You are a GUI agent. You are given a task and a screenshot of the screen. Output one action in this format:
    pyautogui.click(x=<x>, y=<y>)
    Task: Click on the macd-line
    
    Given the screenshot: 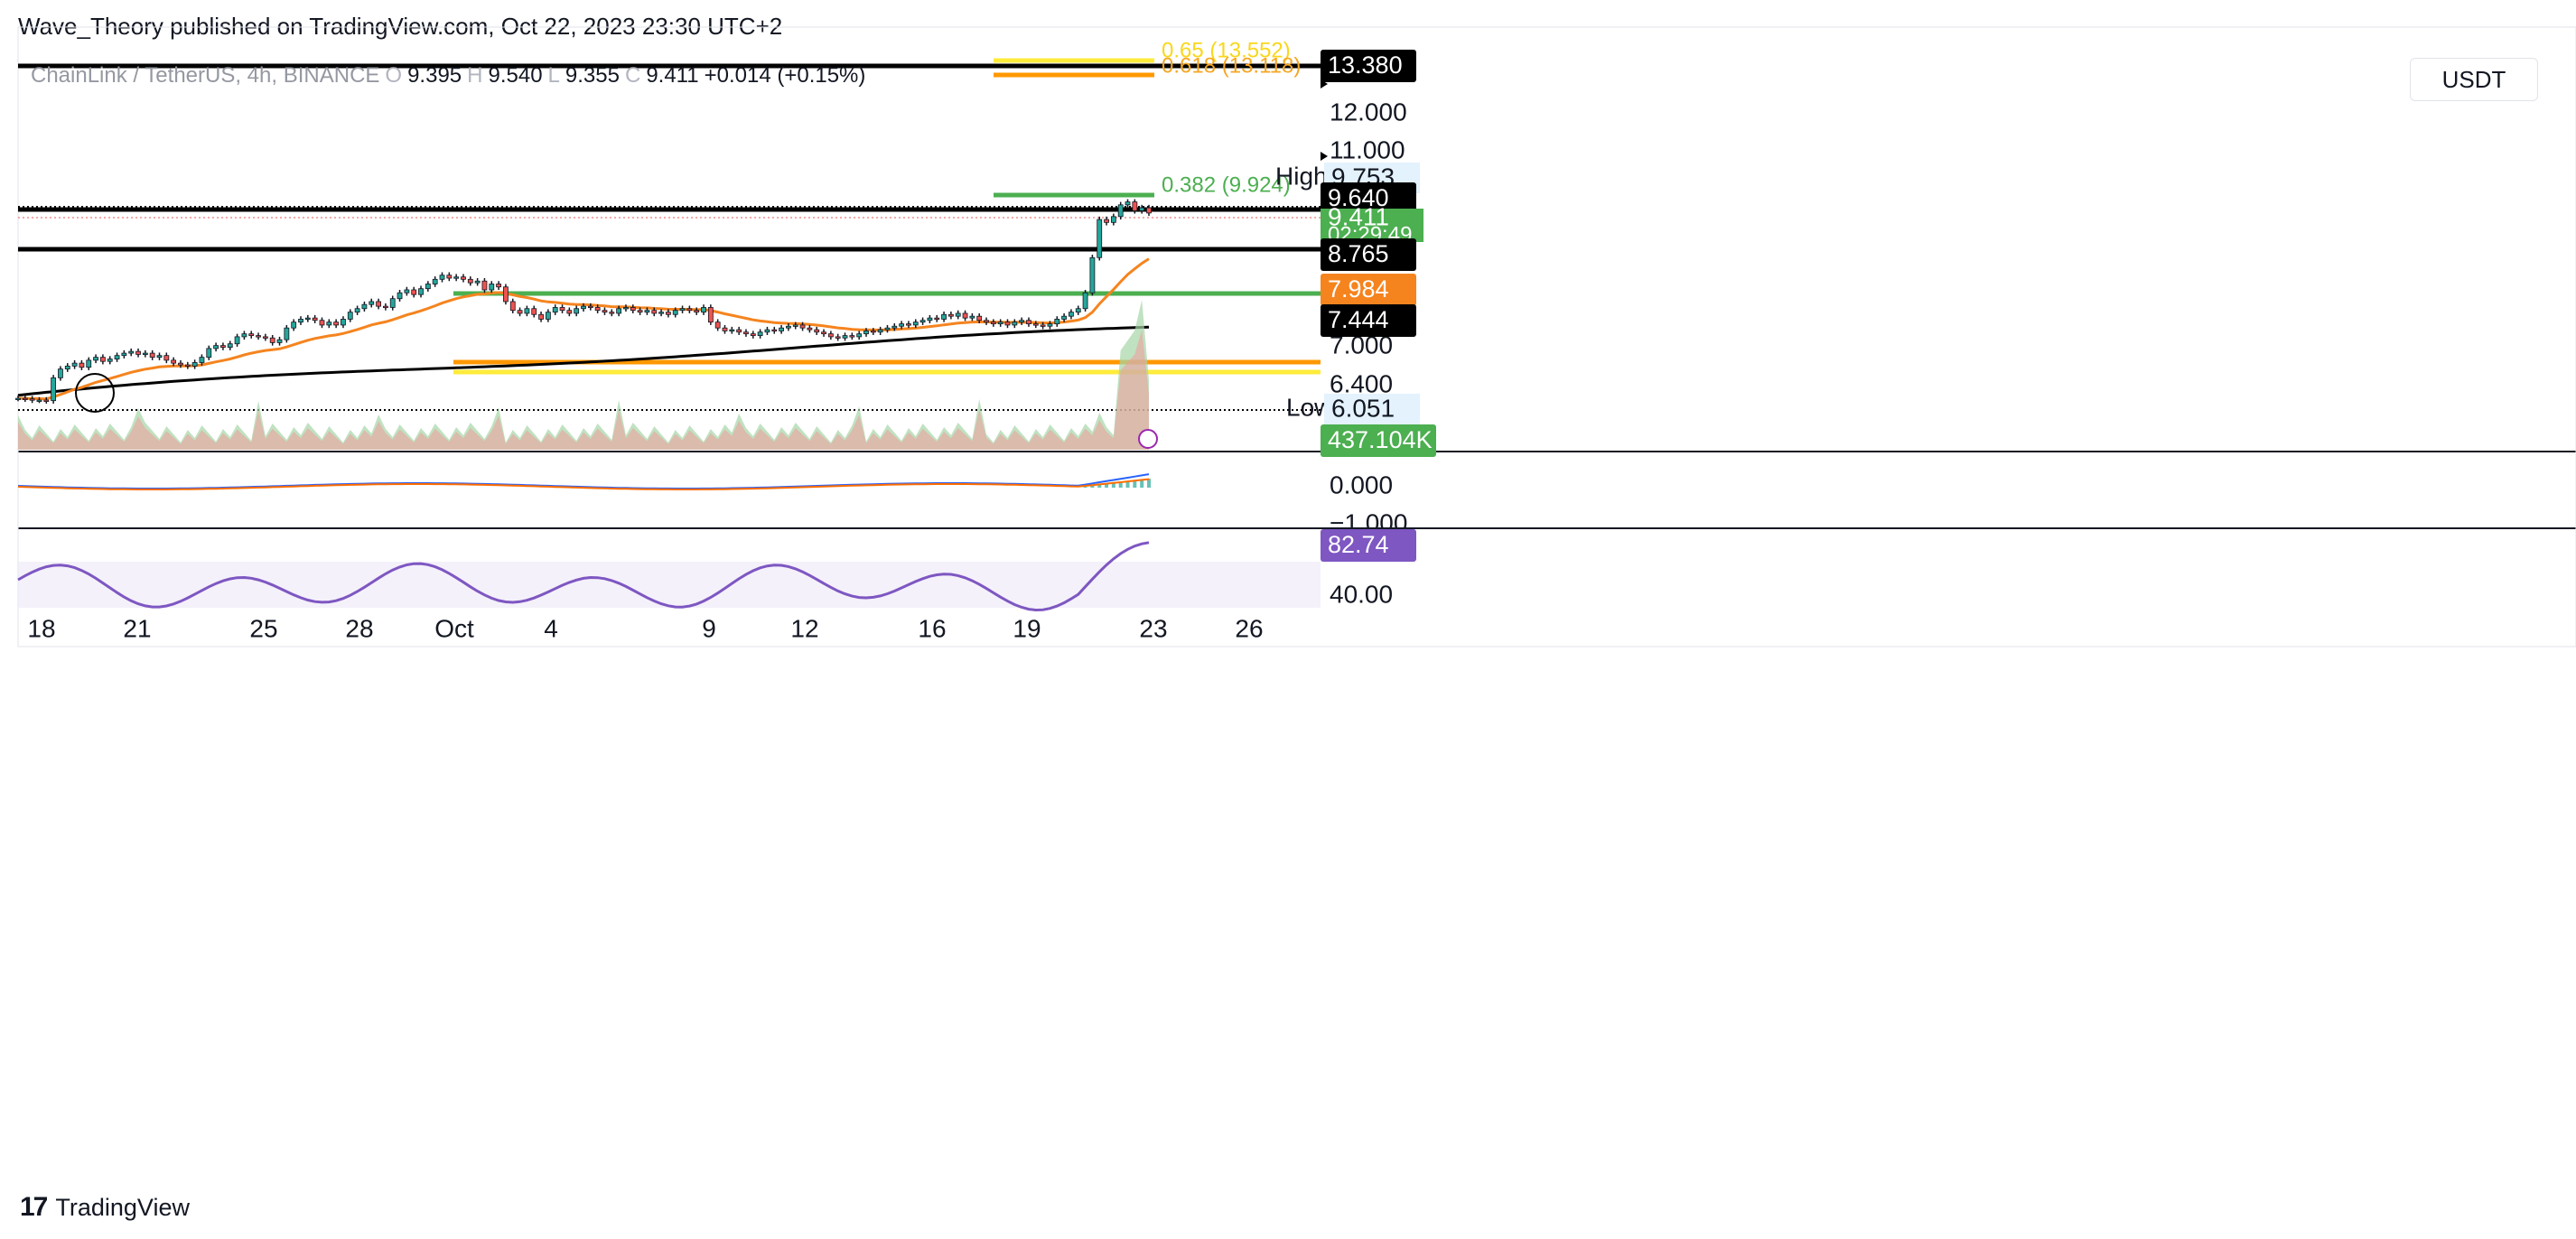 What is the action you would take?
    pyautogui.click(x=584, y=481)
    